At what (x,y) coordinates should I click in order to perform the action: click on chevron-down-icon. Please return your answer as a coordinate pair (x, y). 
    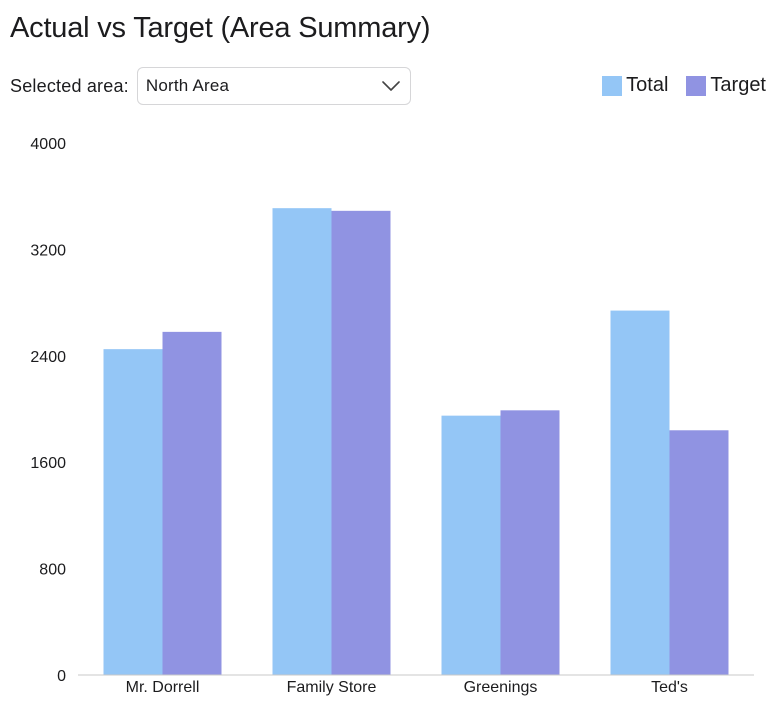
    Looking at the image, I should click on (391, 86).